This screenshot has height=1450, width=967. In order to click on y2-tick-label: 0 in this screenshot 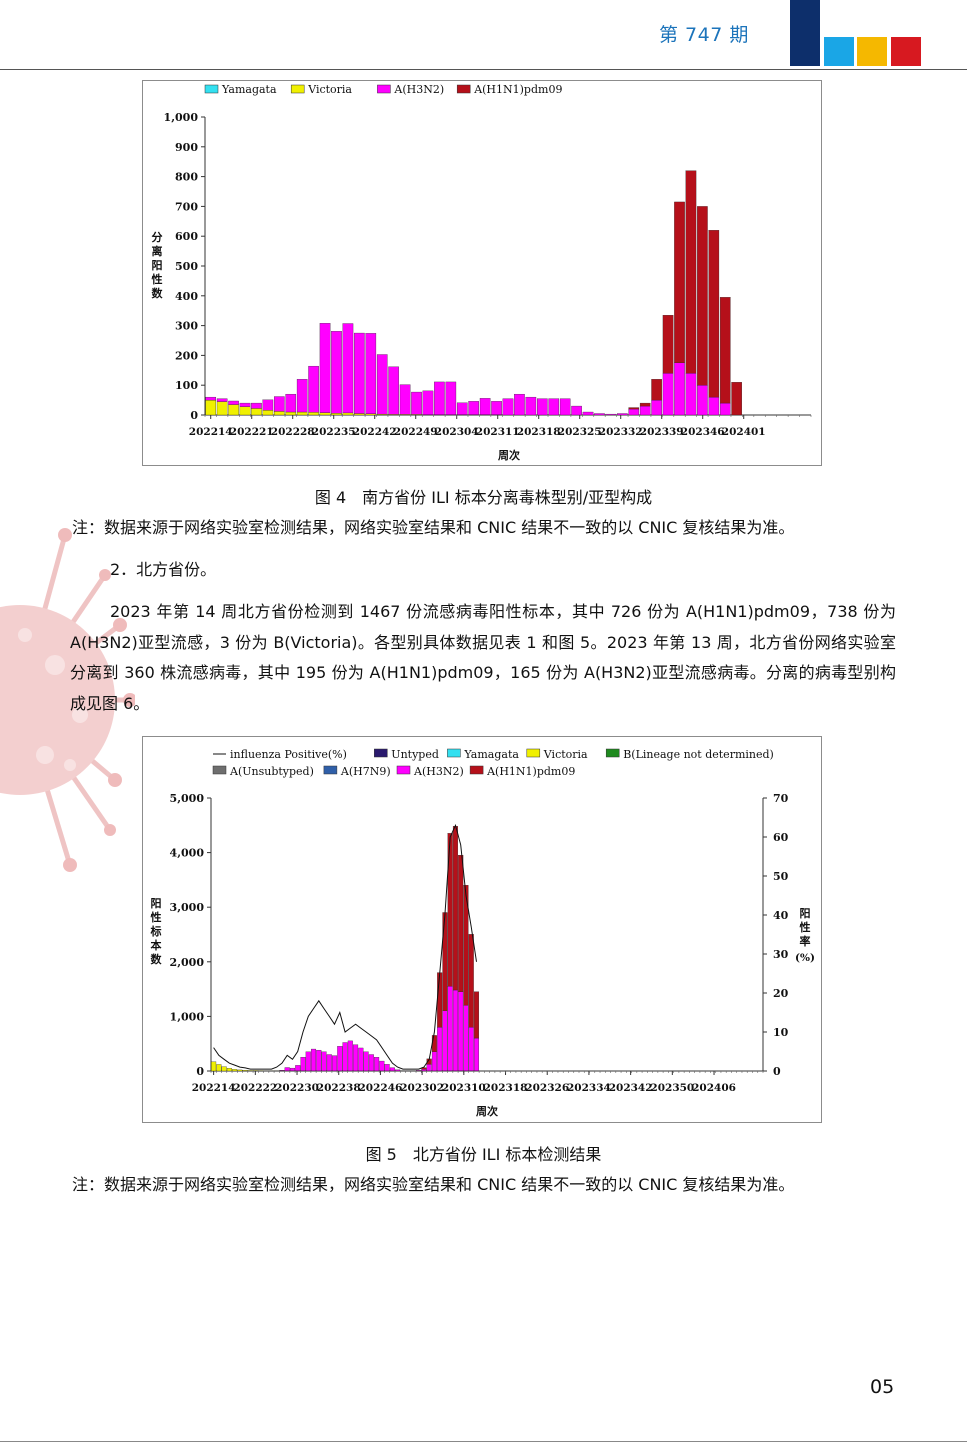, I will do `click(777, 1071)`.